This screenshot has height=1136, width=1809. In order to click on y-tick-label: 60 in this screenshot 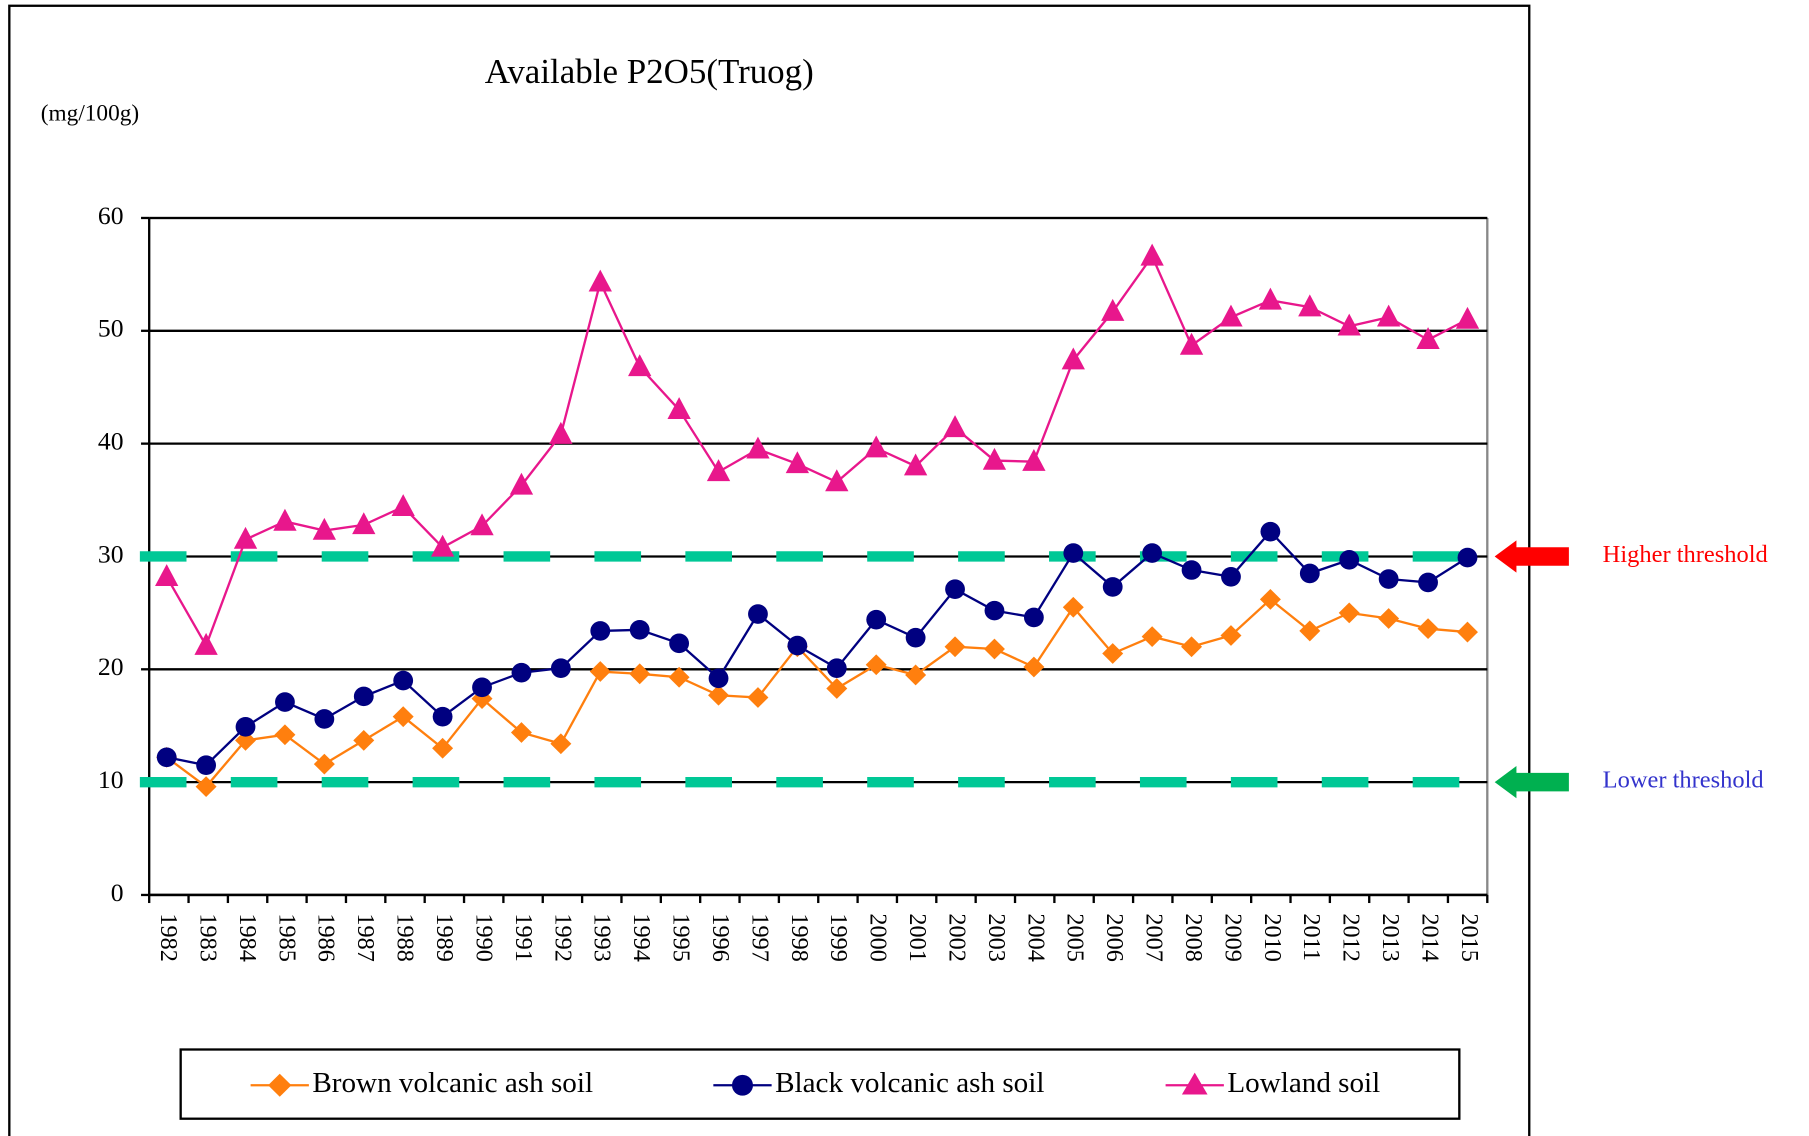, I will do `click(111, 215)`.